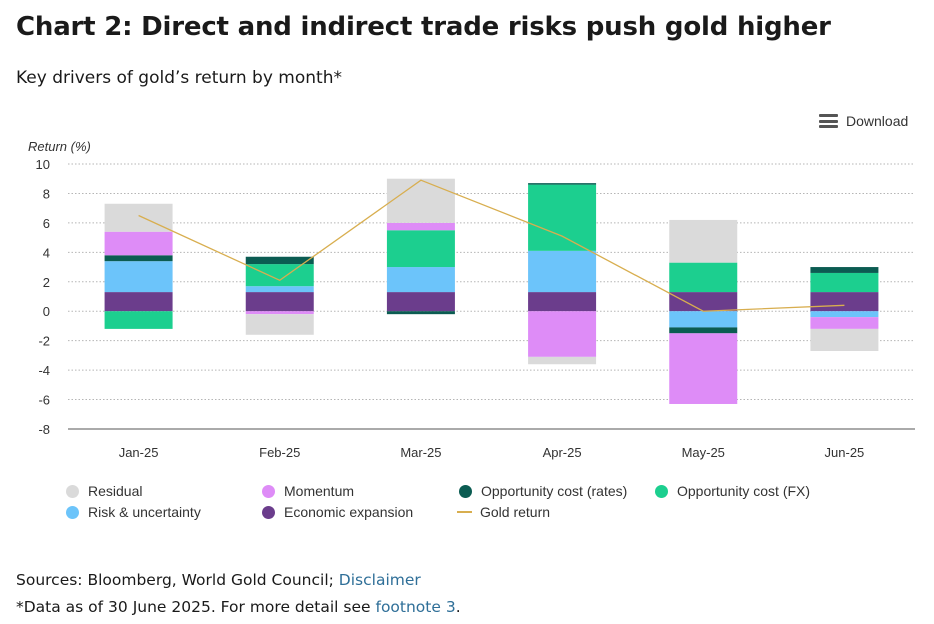 Image resolution: width=934 pixels, height=624 pixels. What do you see at coordinates (515, 512) in the screenshot?
I see `legend-label: Gold return` at bounding box center [515, 512].